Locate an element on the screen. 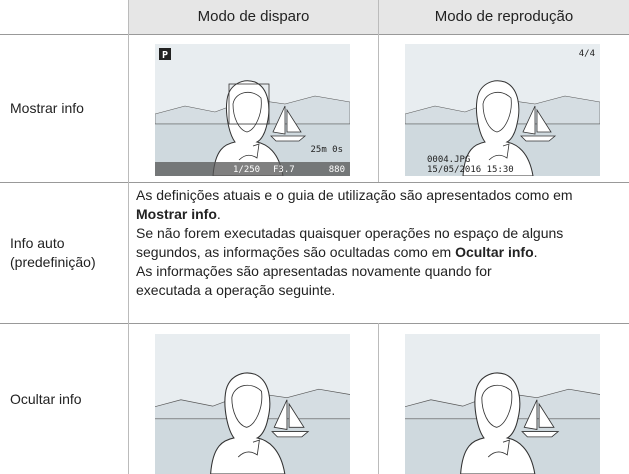 The height and width of the screenshot is (474, 629). emphasis: Ocultar info is located at coordinates (494, 252).